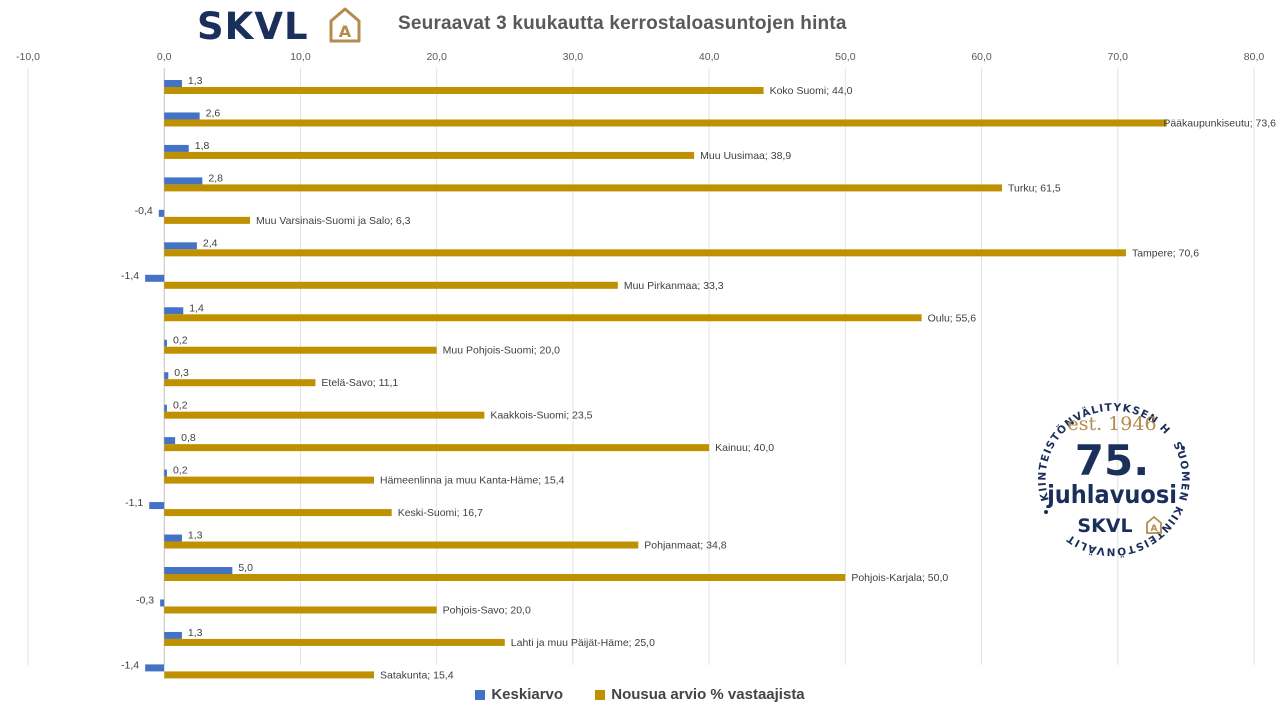 The height and width of the screenshot is (720, 1280). Describe the element at coordinates (501, 351) in the screenshot. I see `data-label-nousua: Muu Pohjois-Suomi; 20,0` at that location.